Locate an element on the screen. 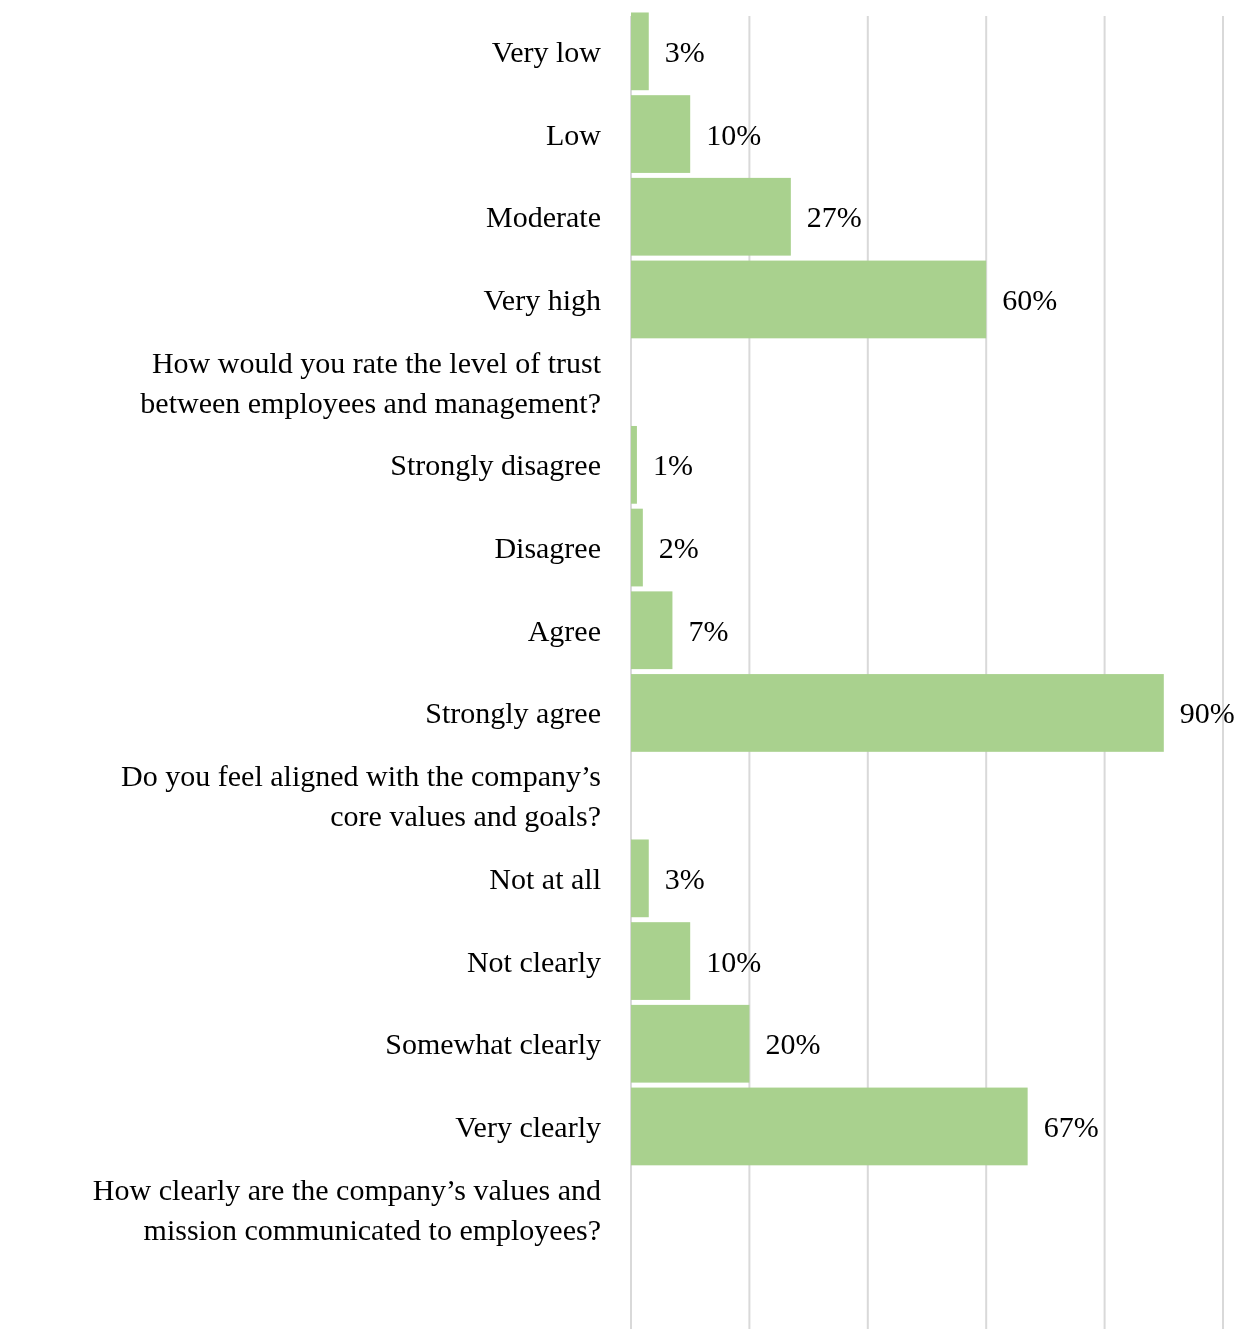 The height and width of the screenshot is (1329, 1248). data-label: 1% is located at coordinates (672, 465).